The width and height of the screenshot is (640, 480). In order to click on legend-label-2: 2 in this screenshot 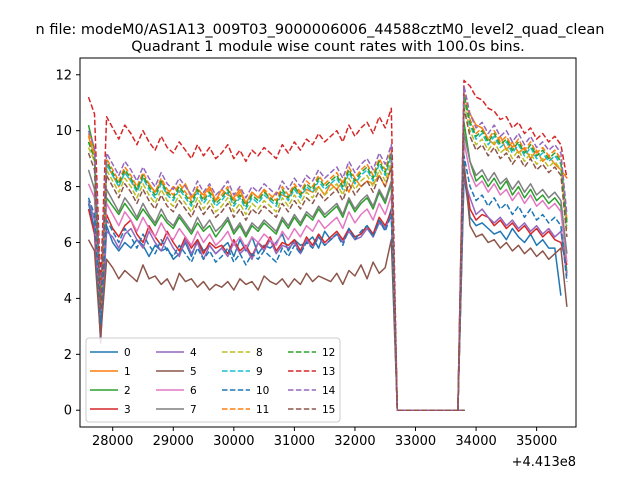, I will do `click(127, 391)`.